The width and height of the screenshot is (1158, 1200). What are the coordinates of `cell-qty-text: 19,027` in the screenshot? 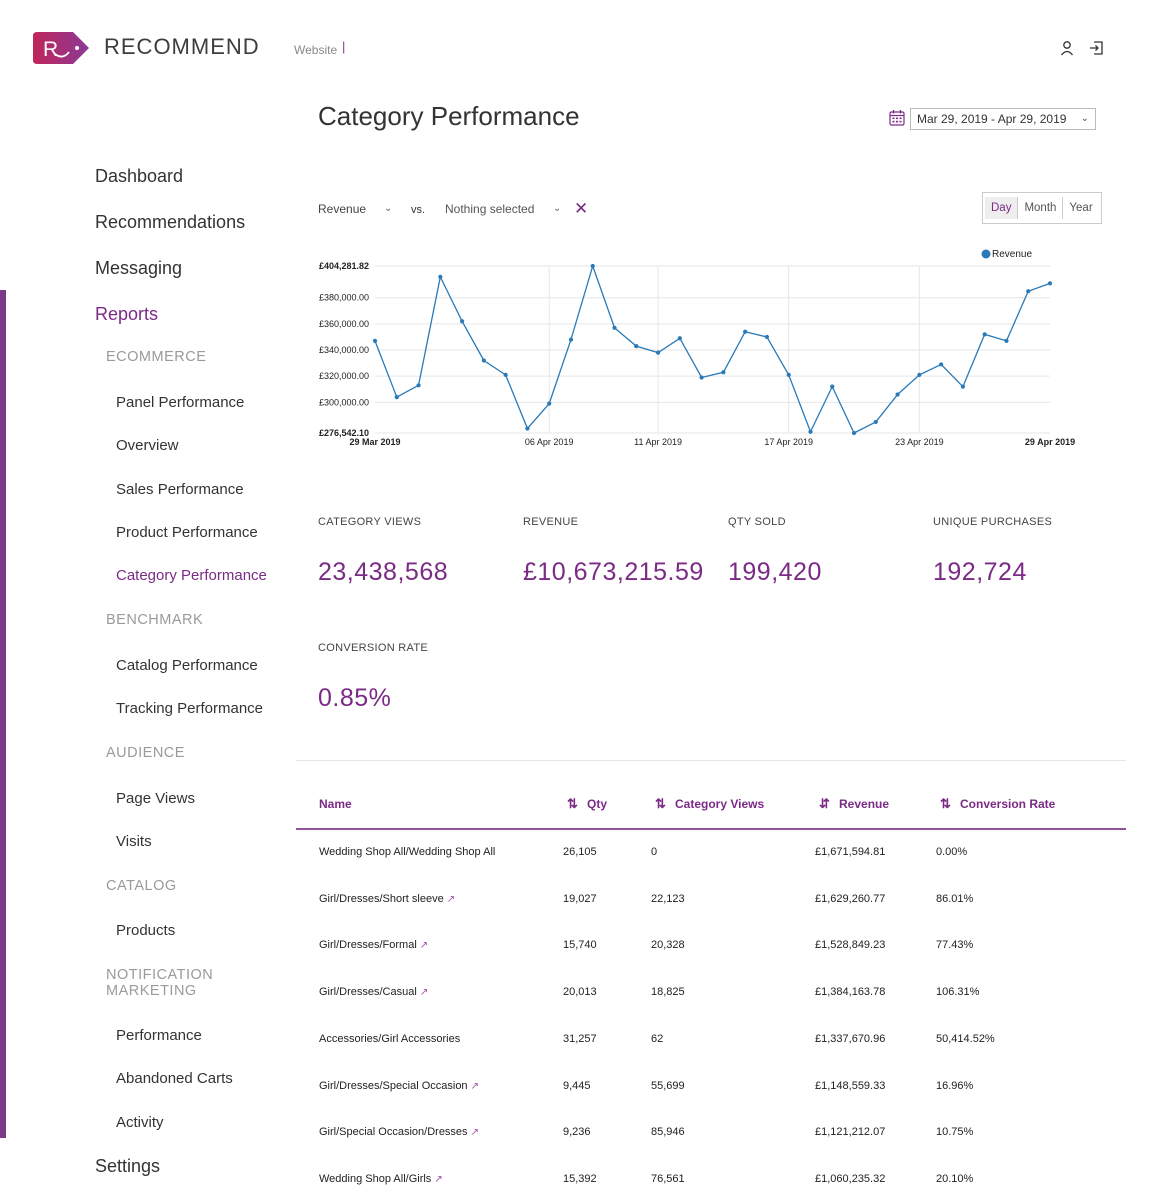 It's located at (580, 898).